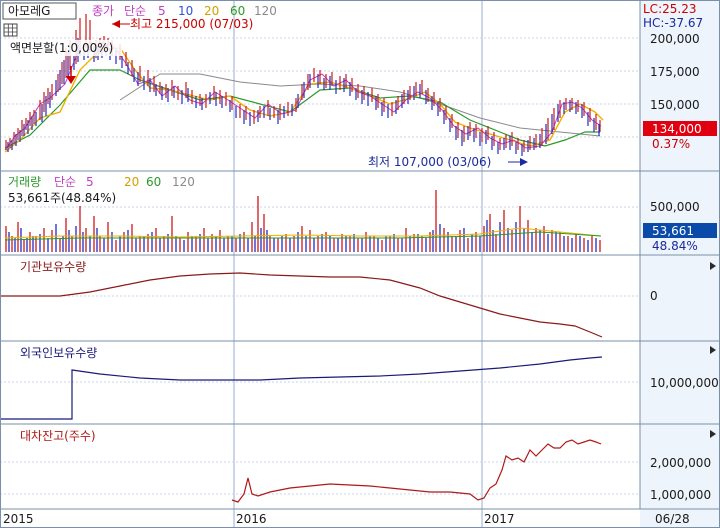 This screenshot has height=528, width=720. What do you see at coordinates (654, 296) in the screenshot?
I see `institution-tick: 0` at bounding box center [654, 296].